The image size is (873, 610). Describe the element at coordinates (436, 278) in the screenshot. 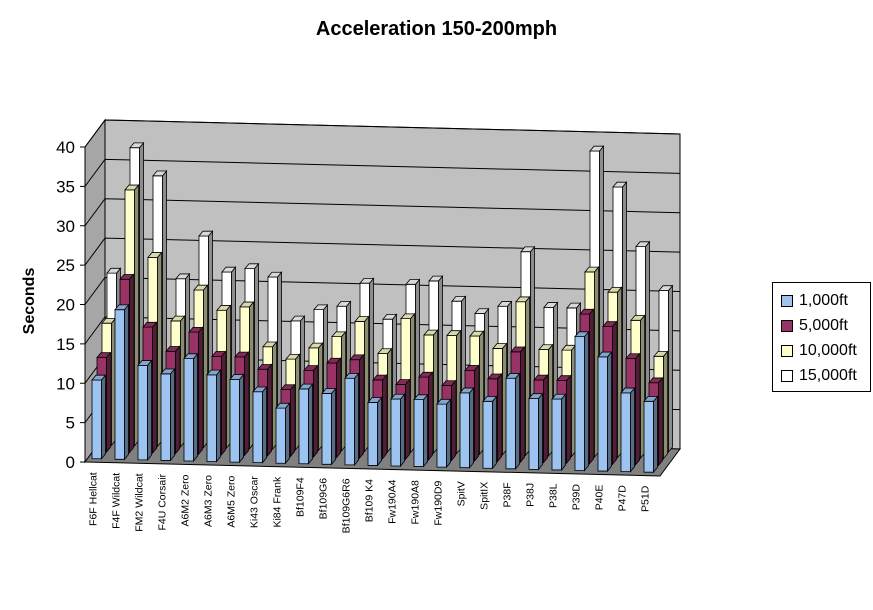

I see `bar-15000ft-14-face` at that location.